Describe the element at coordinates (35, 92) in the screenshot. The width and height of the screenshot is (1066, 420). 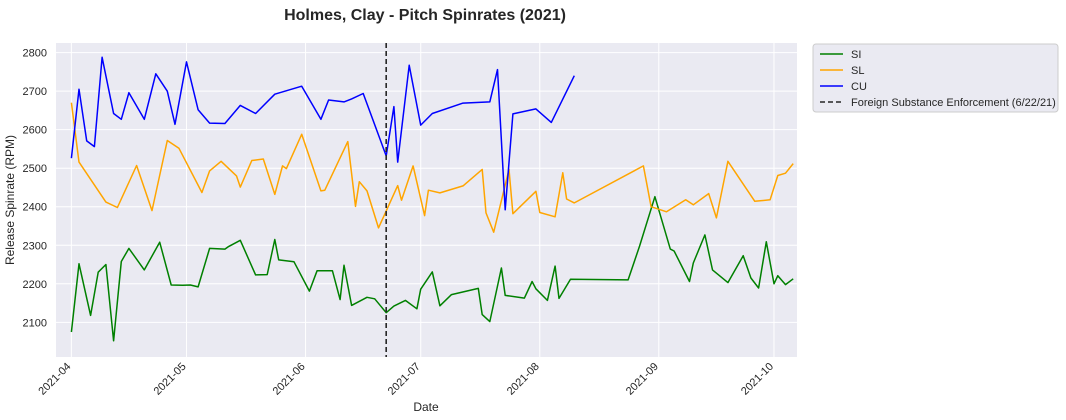
I see `y-tick-label: 2700` at that location.